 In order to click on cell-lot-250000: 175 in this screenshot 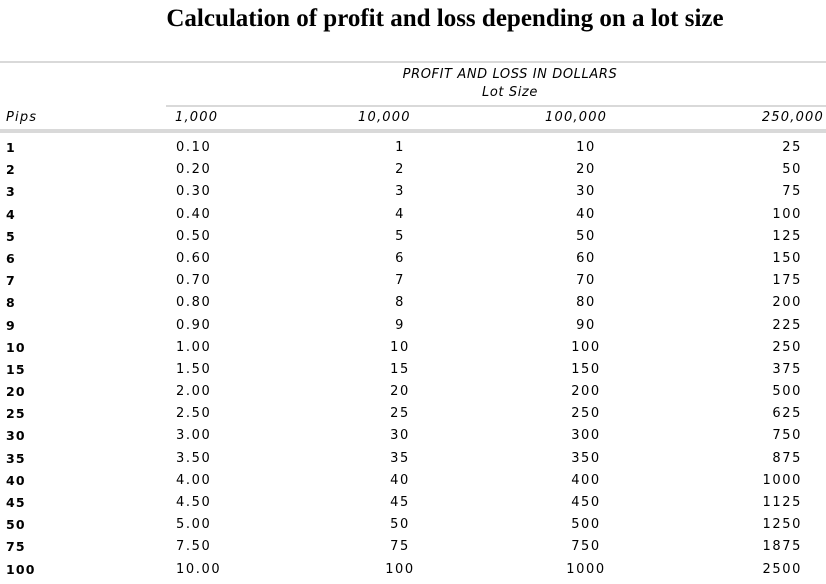, I will do `click(787, 281)`.